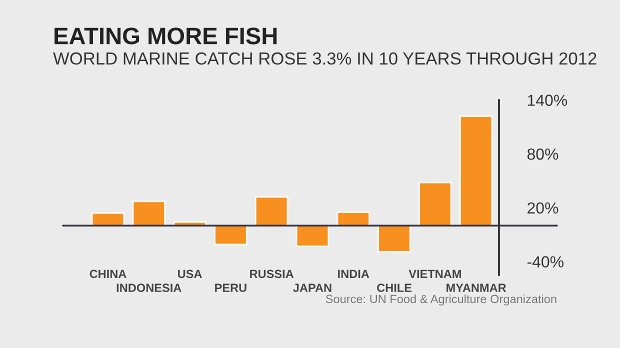 Image resolution: width=620 pixels, height=348 pixels. Describe the element at coordinates (190, 274) in the screenshot. I see `x-tick-label: USA` at that location.